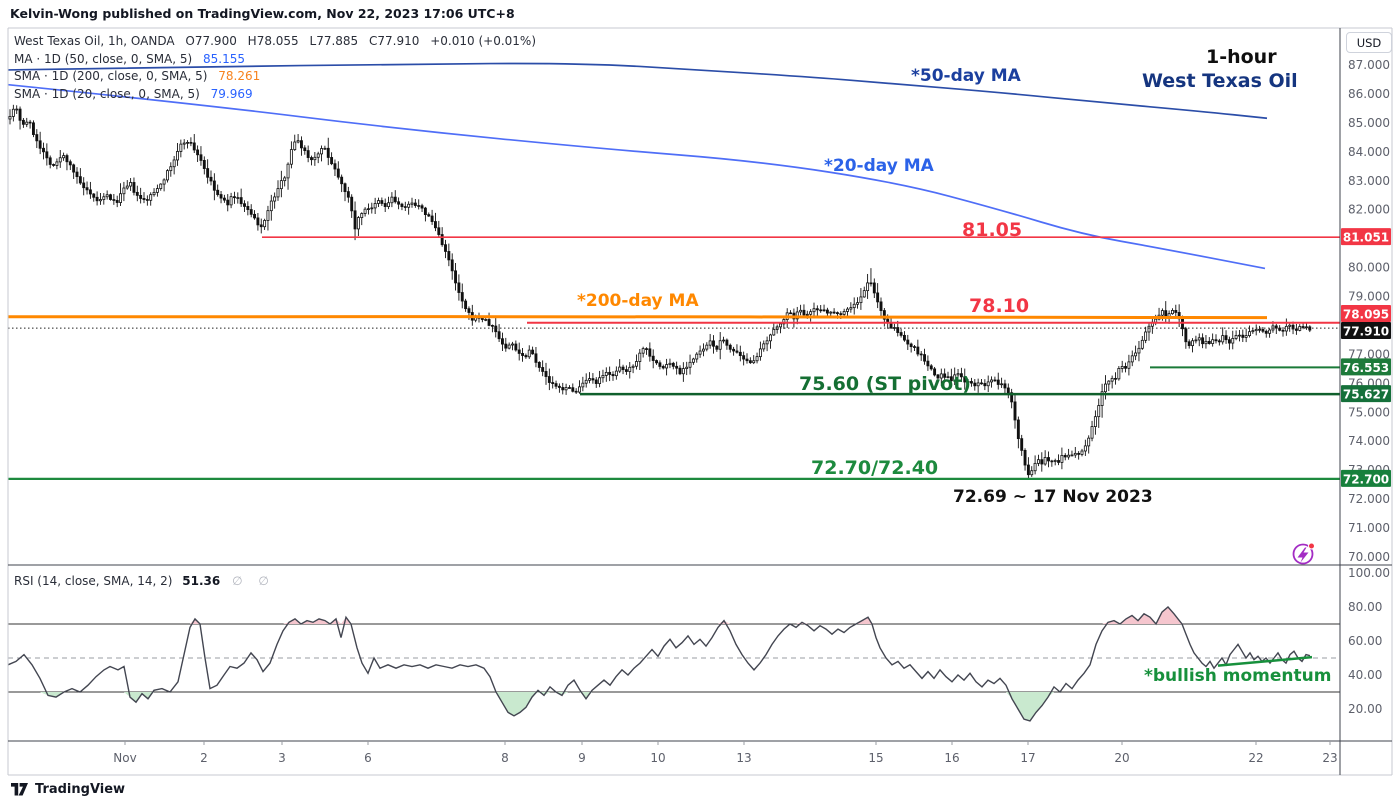  What do you see at coordinates (278, 60) in the screenshot?
I see `legend-ma50-row: MA · 1D (50, close, 0, SMA, 5) 85.155` at bounding box center [278, 60].